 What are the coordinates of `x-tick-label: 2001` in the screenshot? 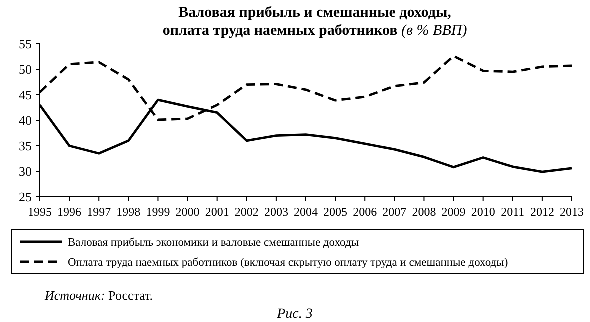 It's located at (217, 212).